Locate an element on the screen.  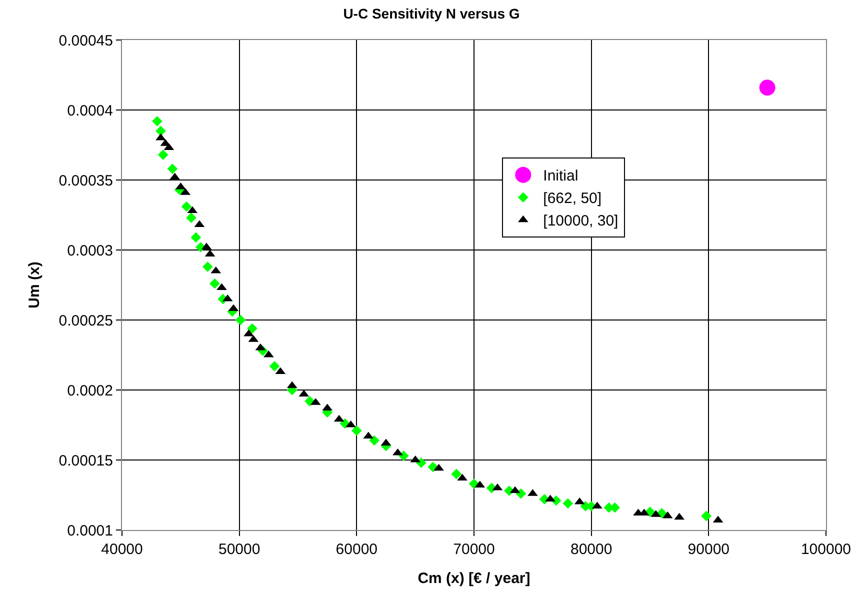
x-tick-label: 80000 is located at coordinates (591, 549).